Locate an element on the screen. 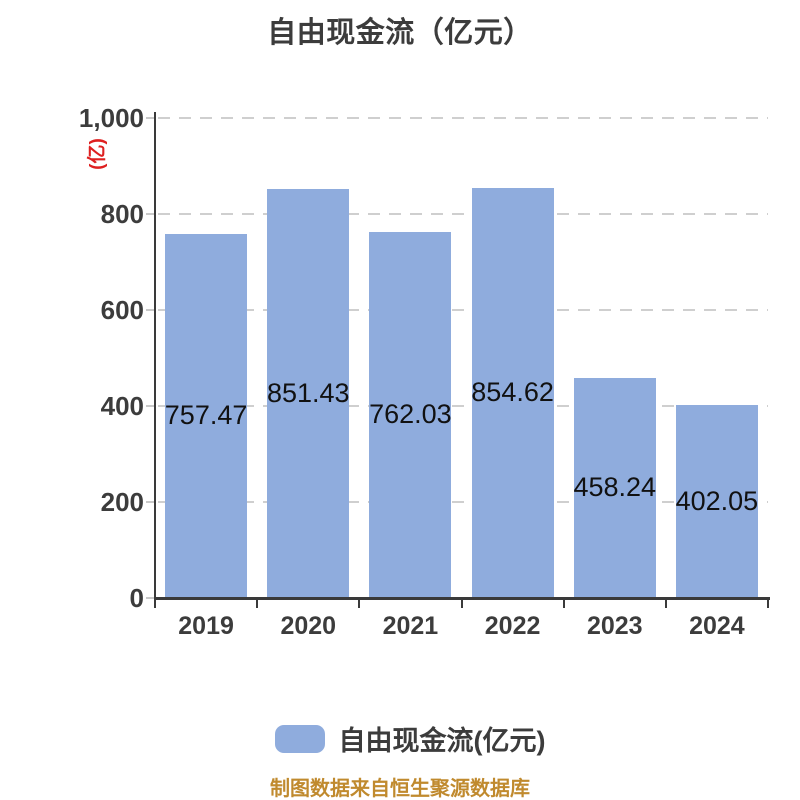 This screenshot has height=800, width=800. bar-value-label-2020: 851.43 is located at coordinates (308, 392).